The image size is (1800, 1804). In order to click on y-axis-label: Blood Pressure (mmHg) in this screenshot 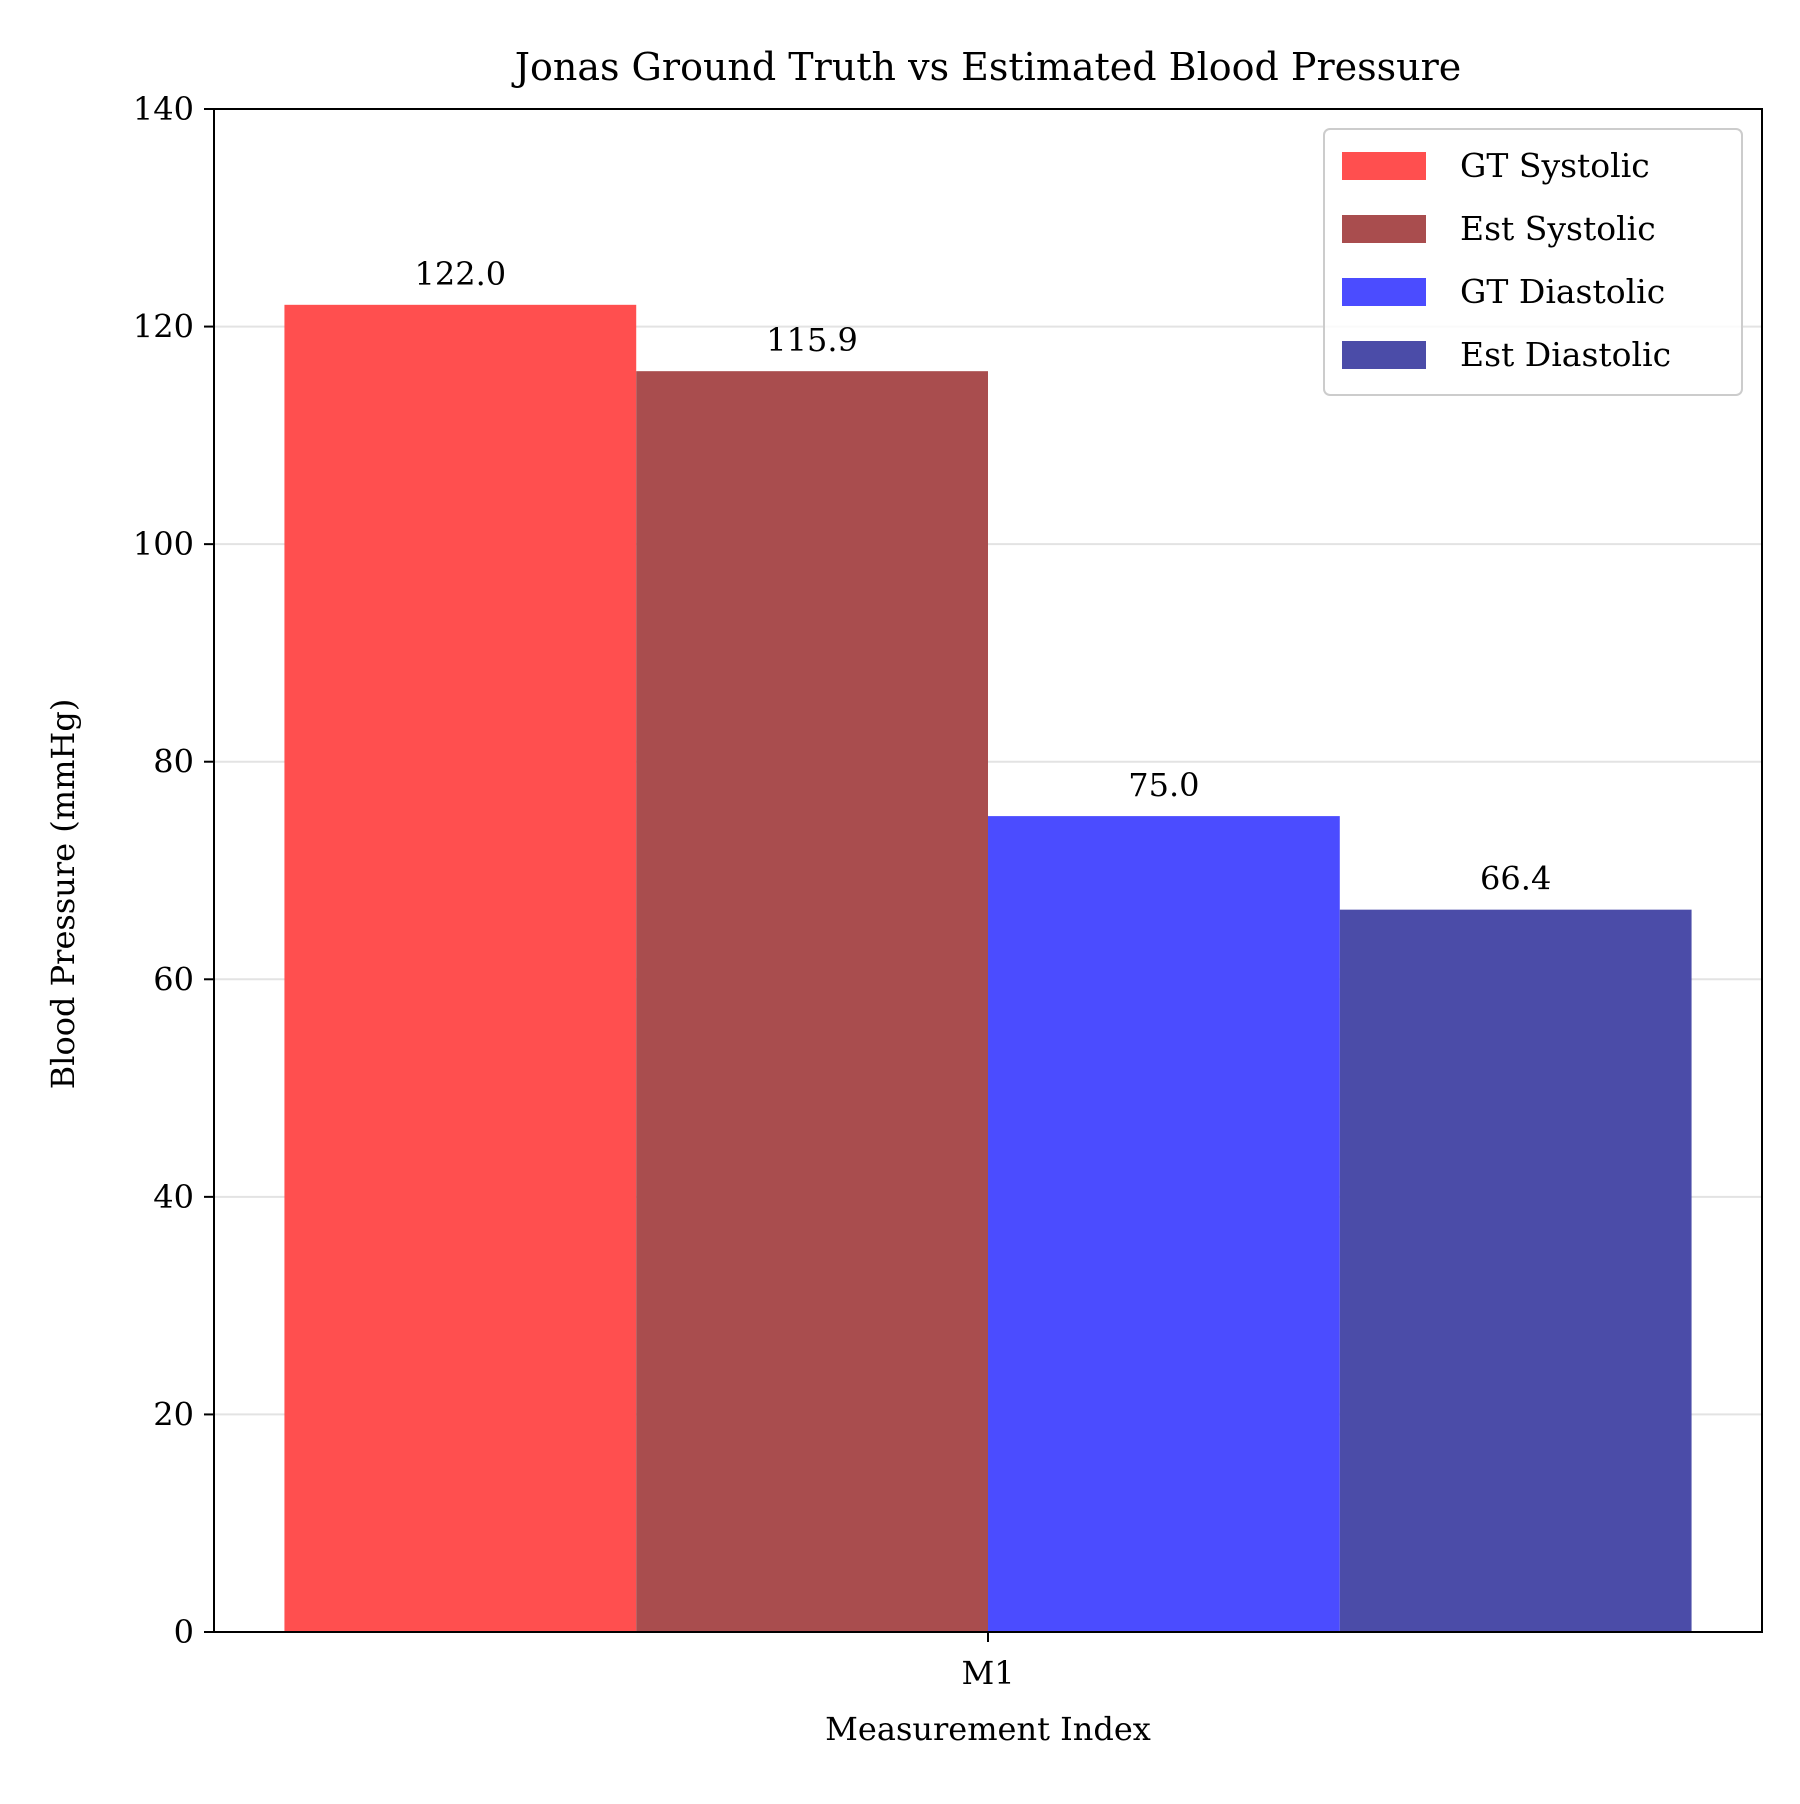, I will do `click(63, 894)`.